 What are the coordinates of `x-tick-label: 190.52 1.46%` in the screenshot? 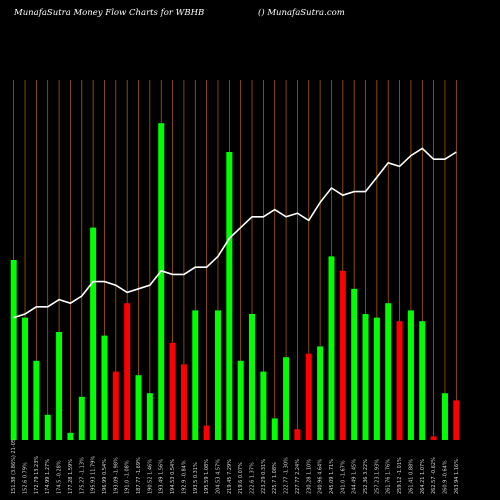 It's located at (150, 476).